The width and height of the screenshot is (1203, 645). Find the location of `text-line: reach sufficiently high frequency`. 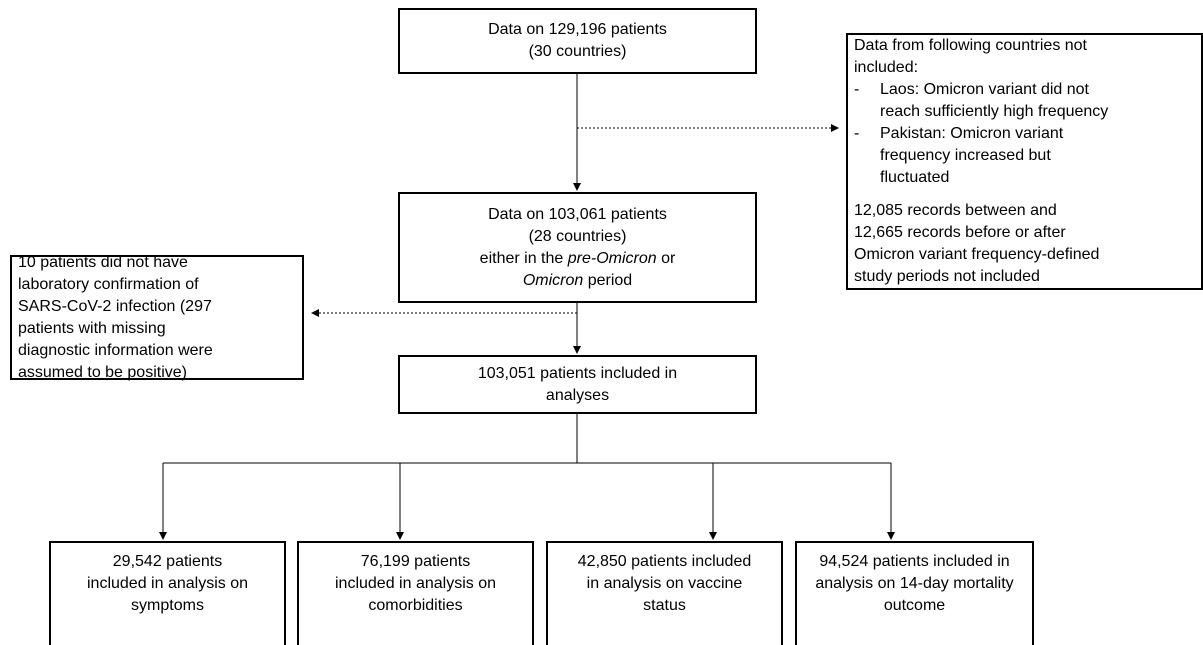

text-line: reach sufficiently high frequency is located at coordinates (994, 112).